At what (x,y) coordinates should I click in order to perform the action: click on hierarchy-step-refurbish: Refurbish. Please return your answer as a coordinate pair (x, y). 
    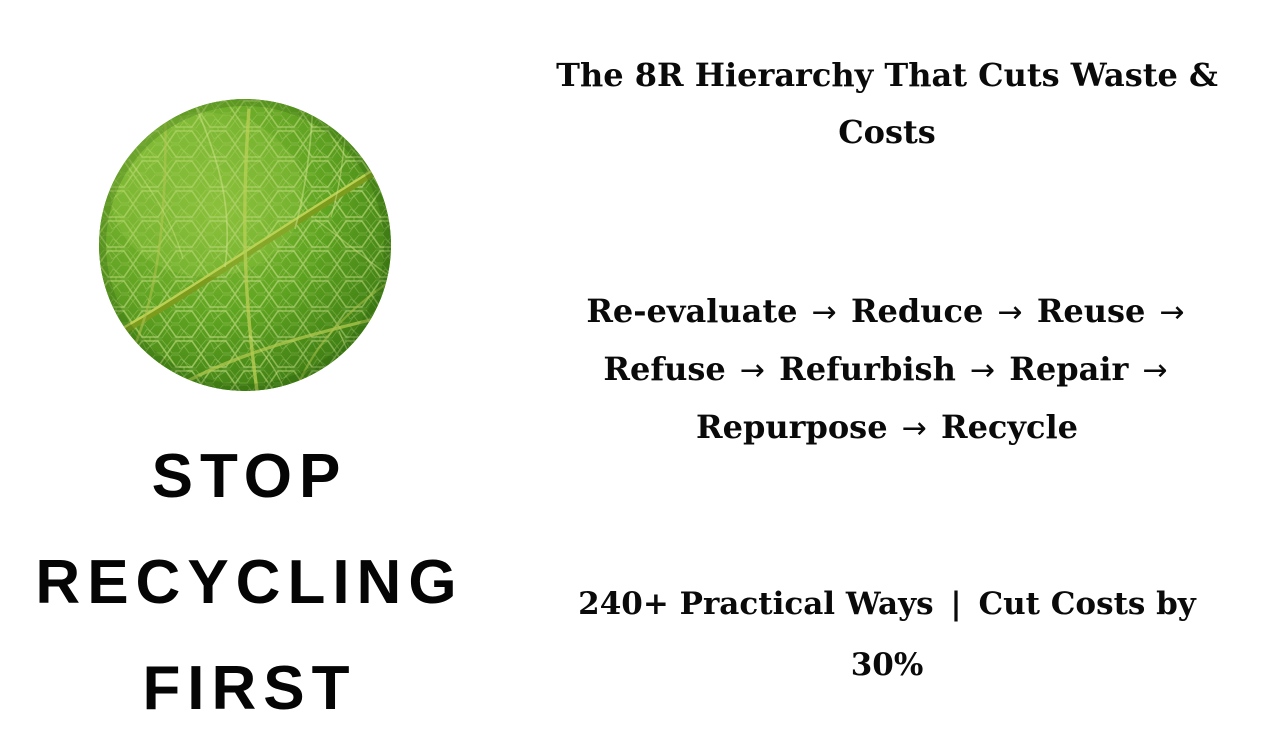
    Looking at the image, I should click on (867, 369).